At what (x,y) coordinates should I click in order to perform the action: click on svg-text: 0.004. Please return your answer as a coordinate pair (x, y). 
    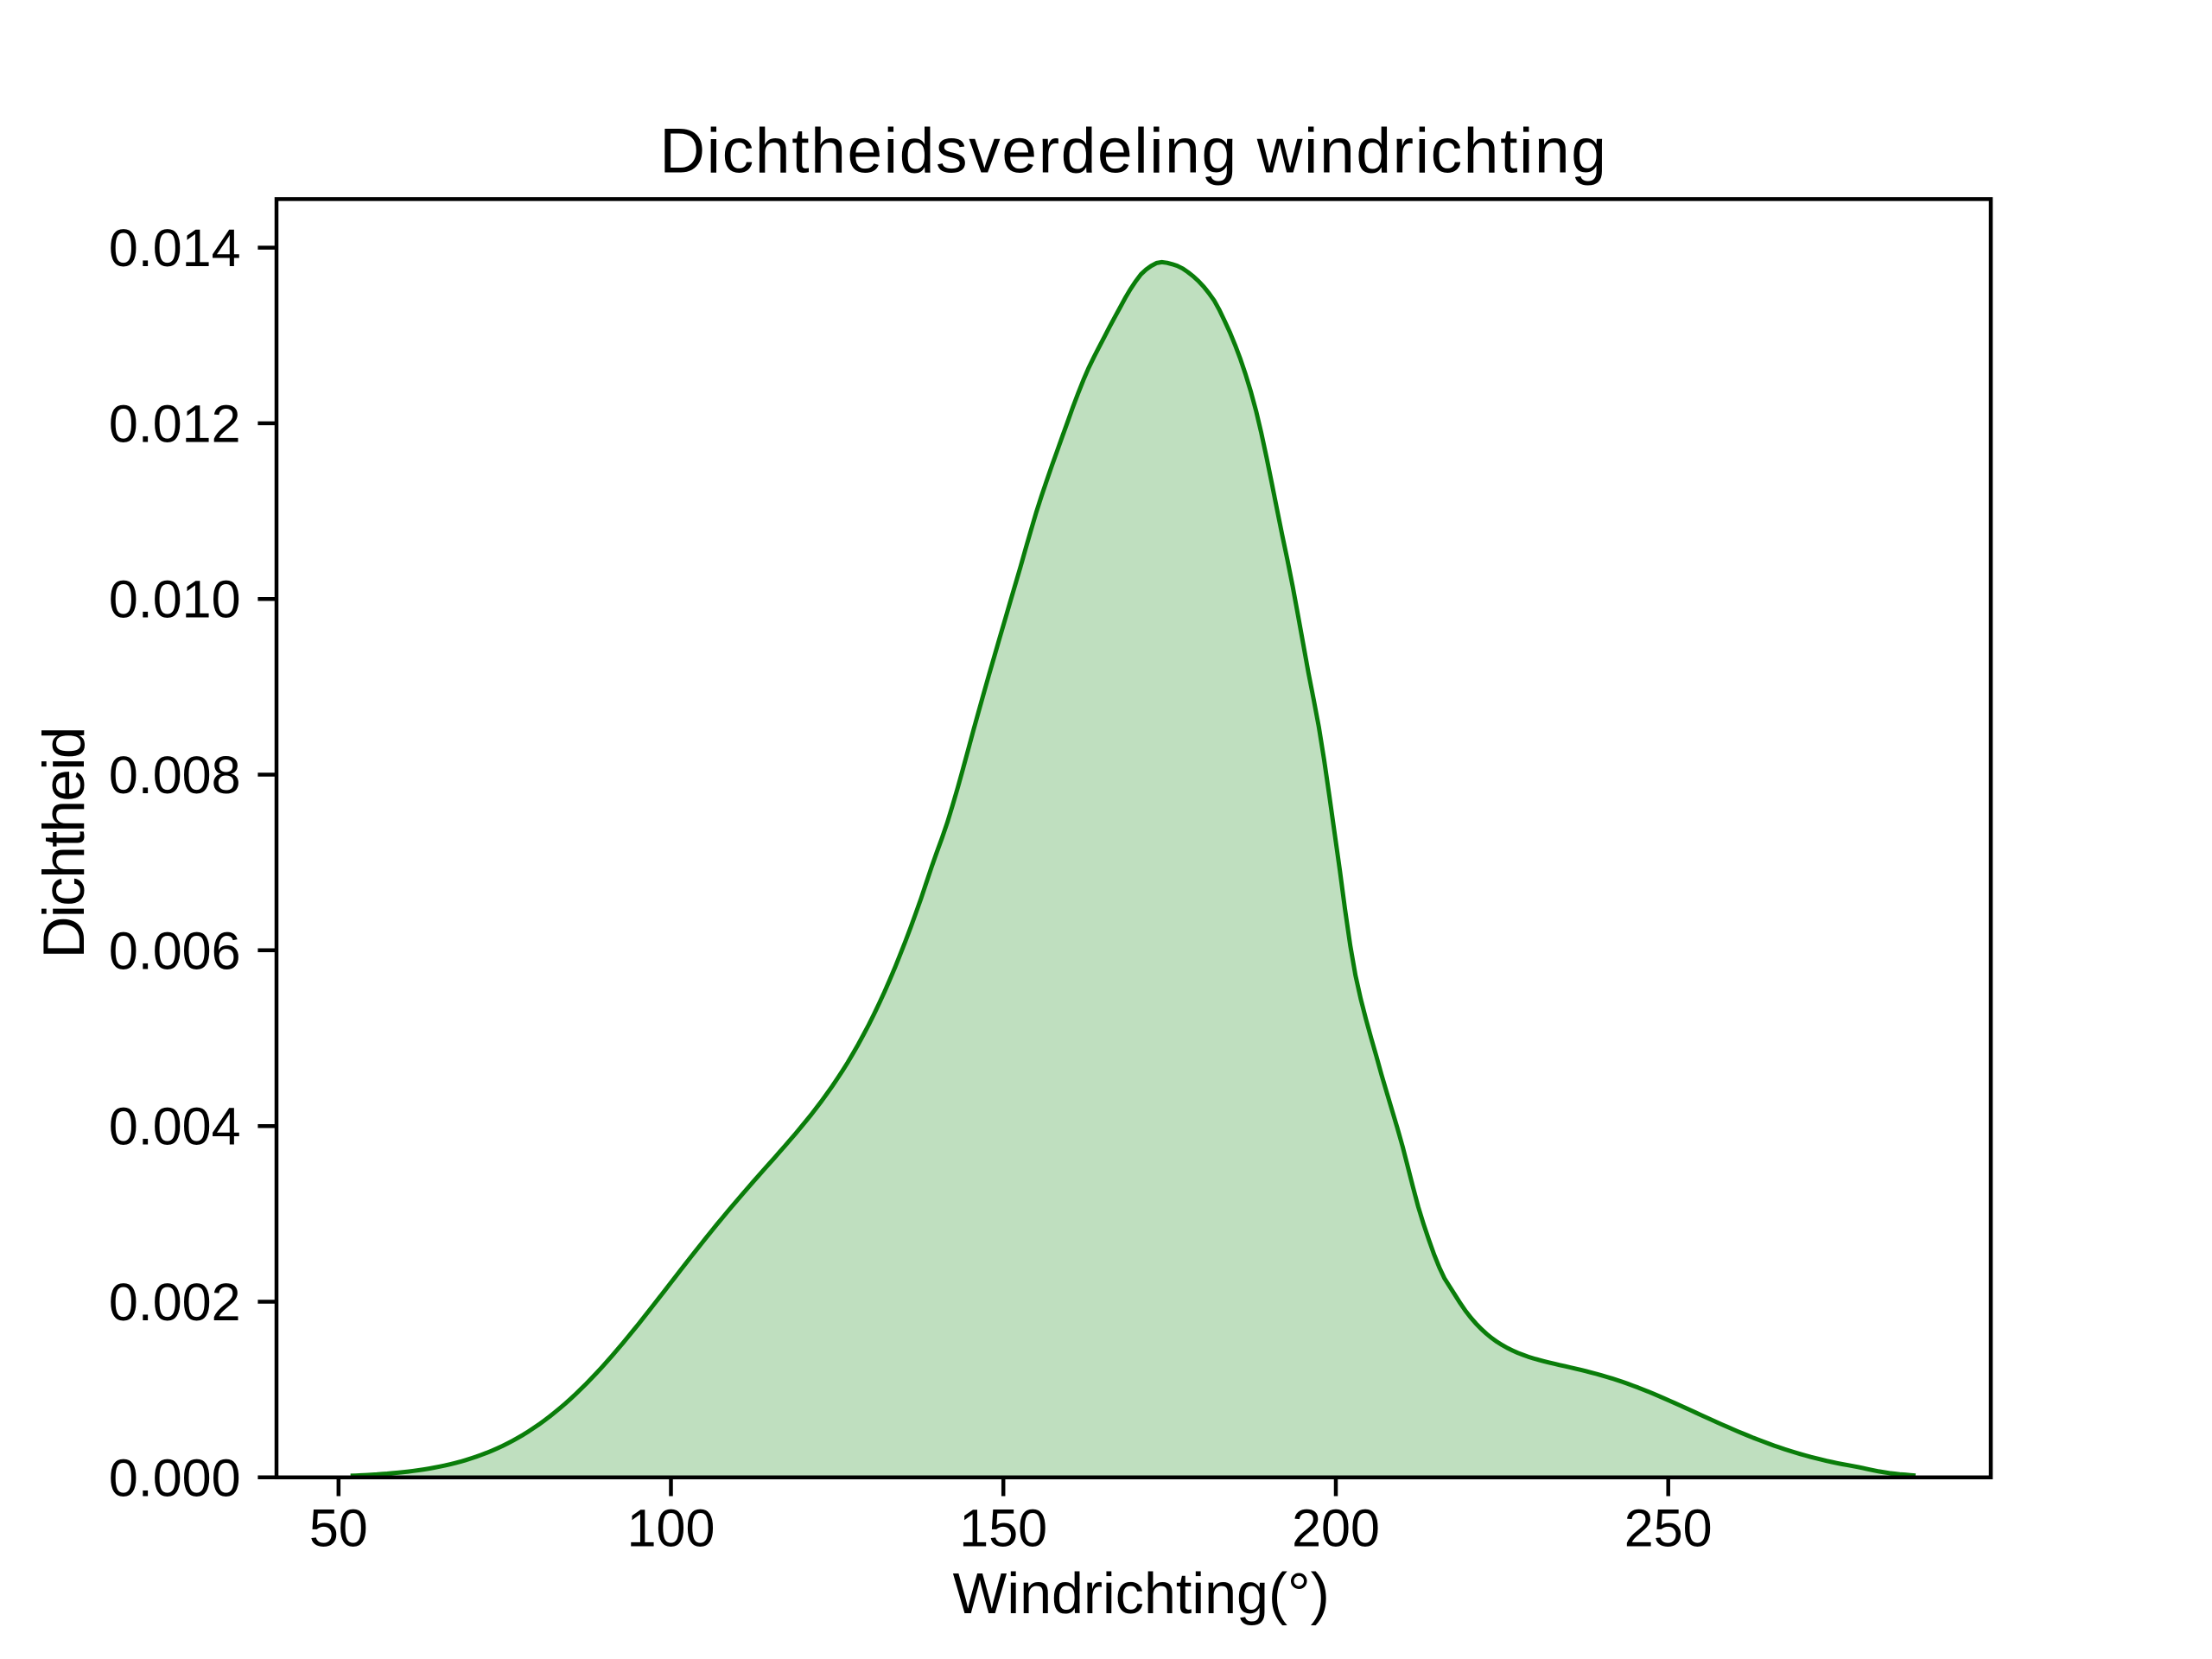
    Looking at the image, I should click on (175, 1126).